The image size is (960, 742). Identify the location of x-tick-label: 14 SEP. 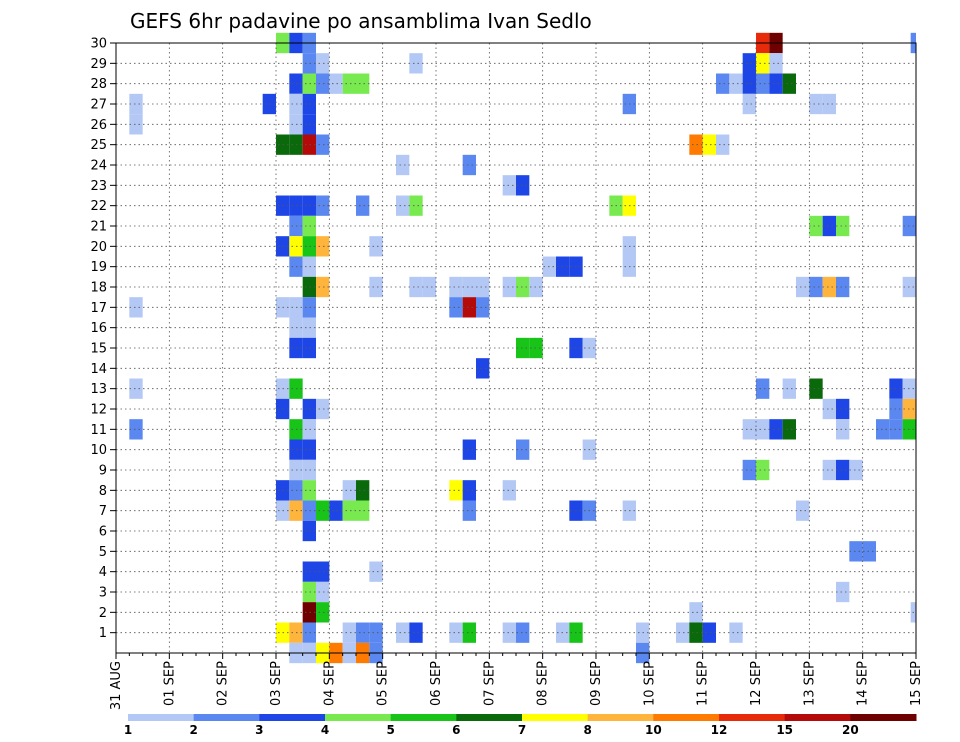
(863, 683).